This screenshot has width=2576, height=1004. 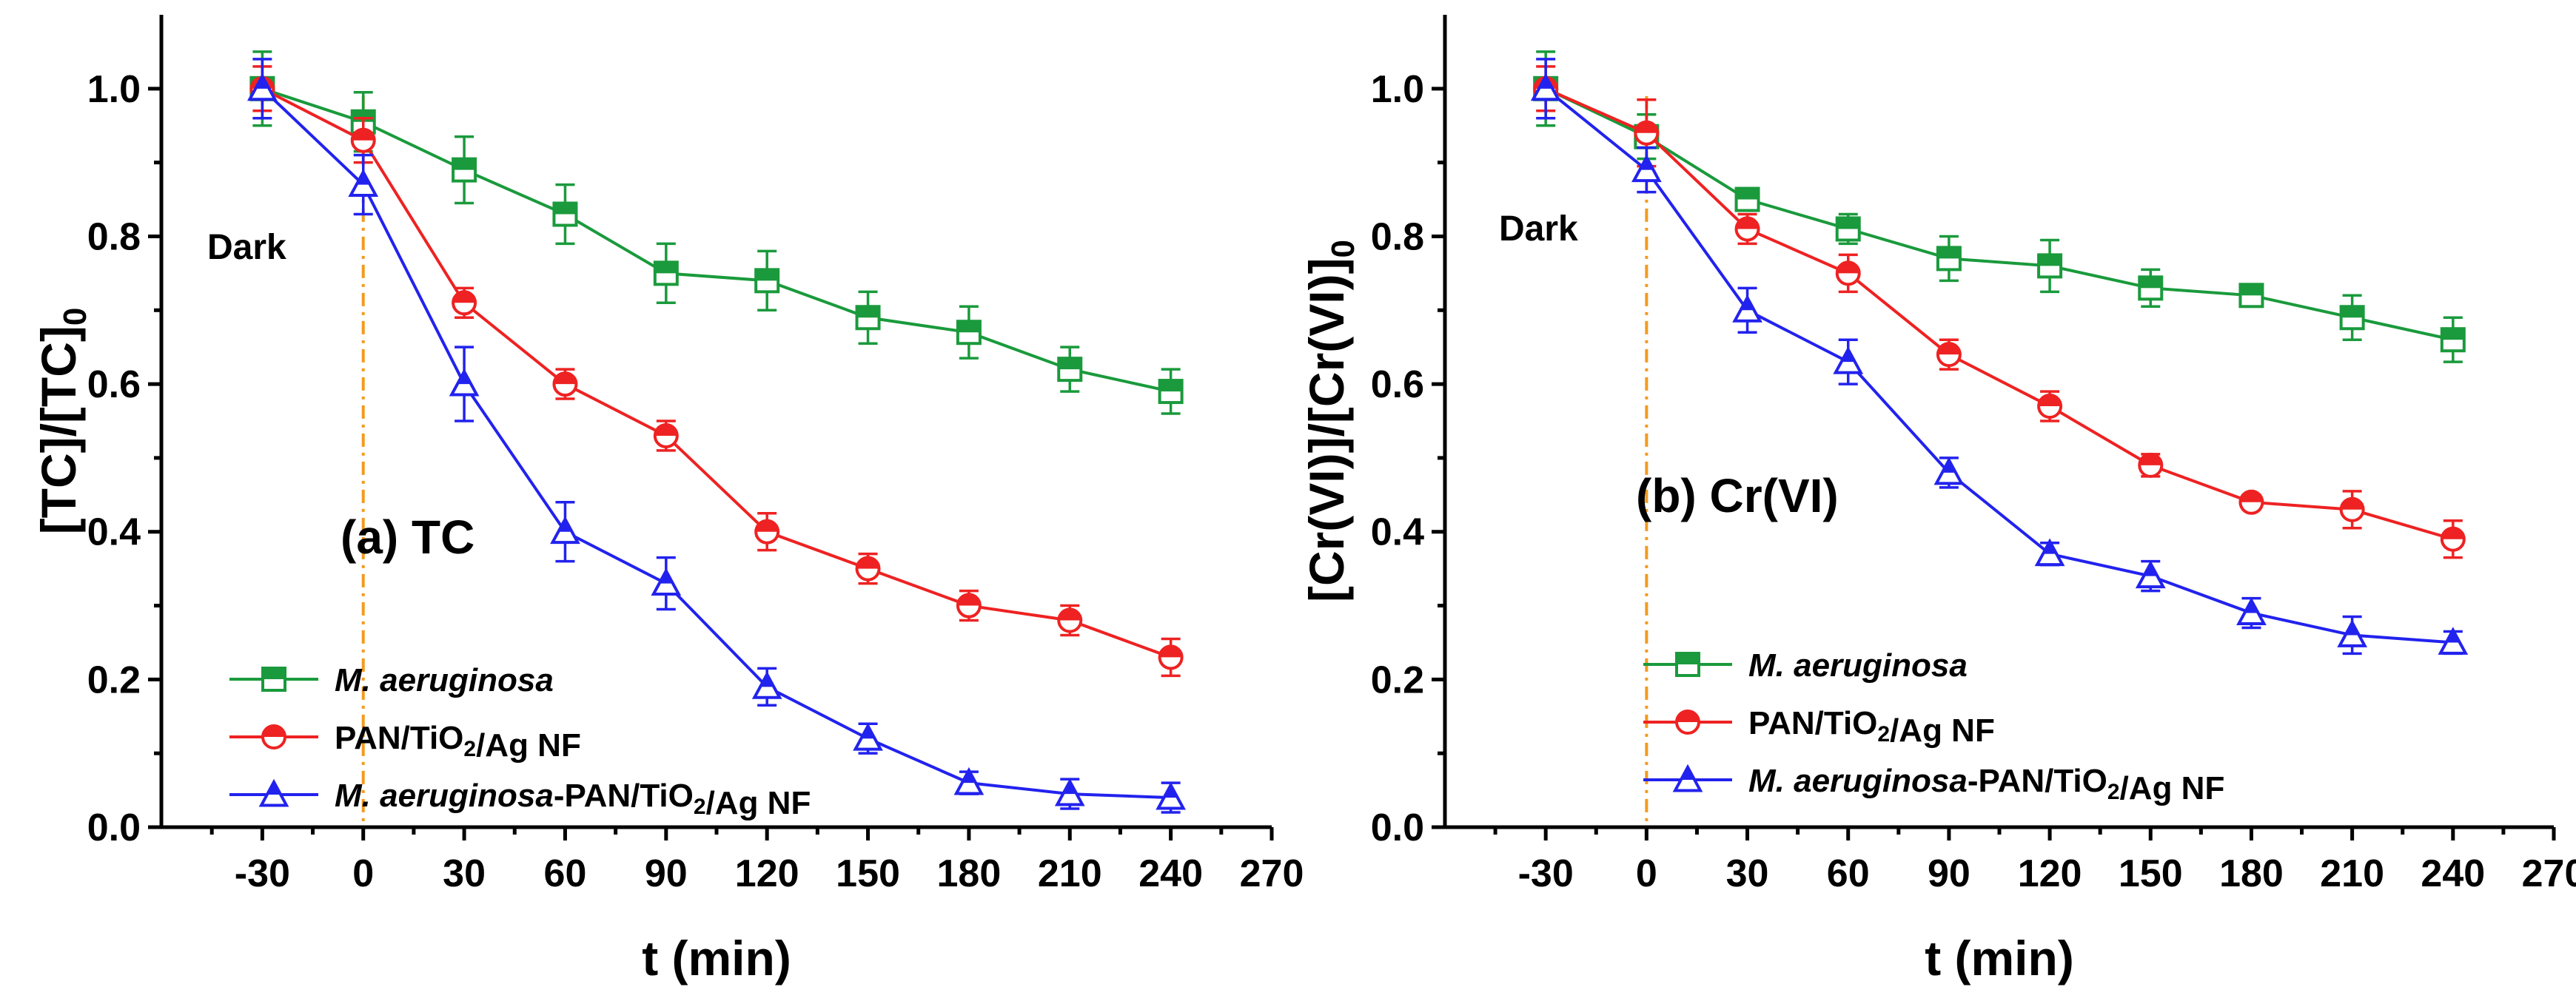 I want to click on x-tick-label: 270, so click(x=1272, y=873).